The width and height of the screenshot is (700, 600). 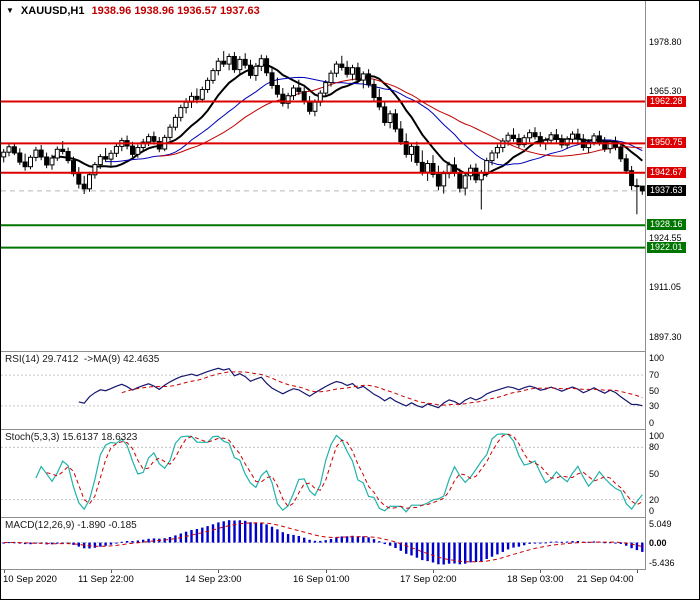 I want to click on rsi-panel: RSI(14) 29.7412 ->MA(9) 42.4635, so click(x=323, y=390).